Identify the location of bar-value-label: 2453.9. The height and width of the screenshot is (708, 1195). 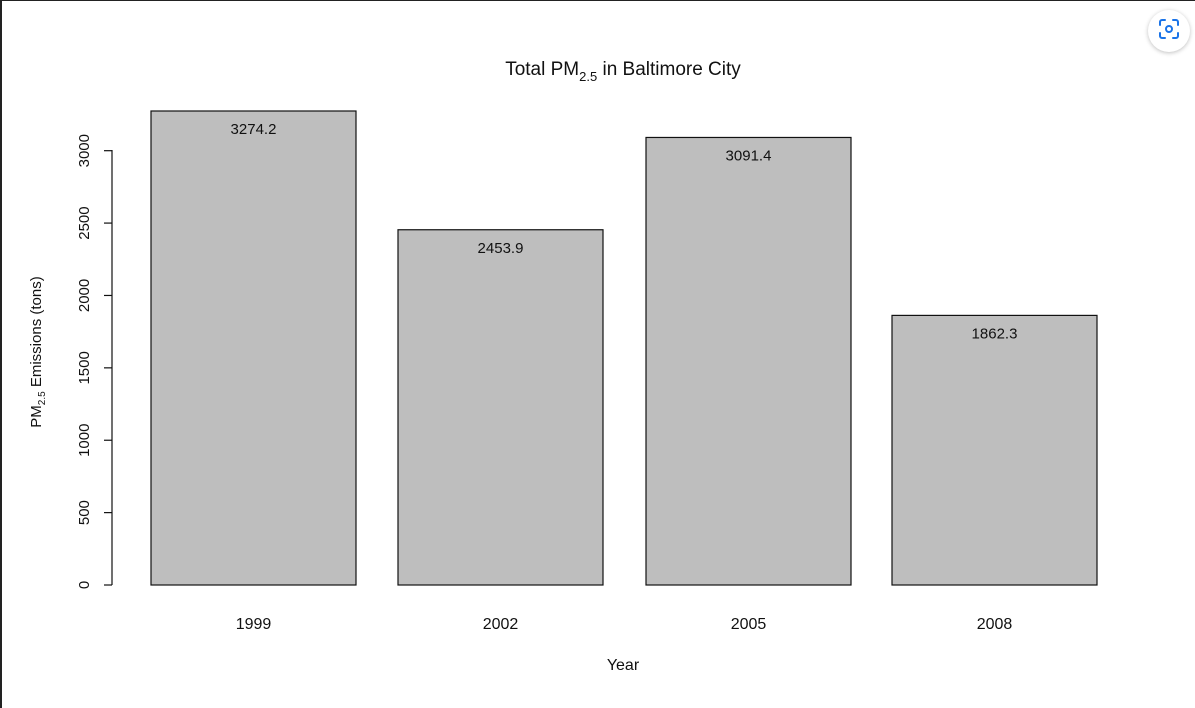
(501, 248).